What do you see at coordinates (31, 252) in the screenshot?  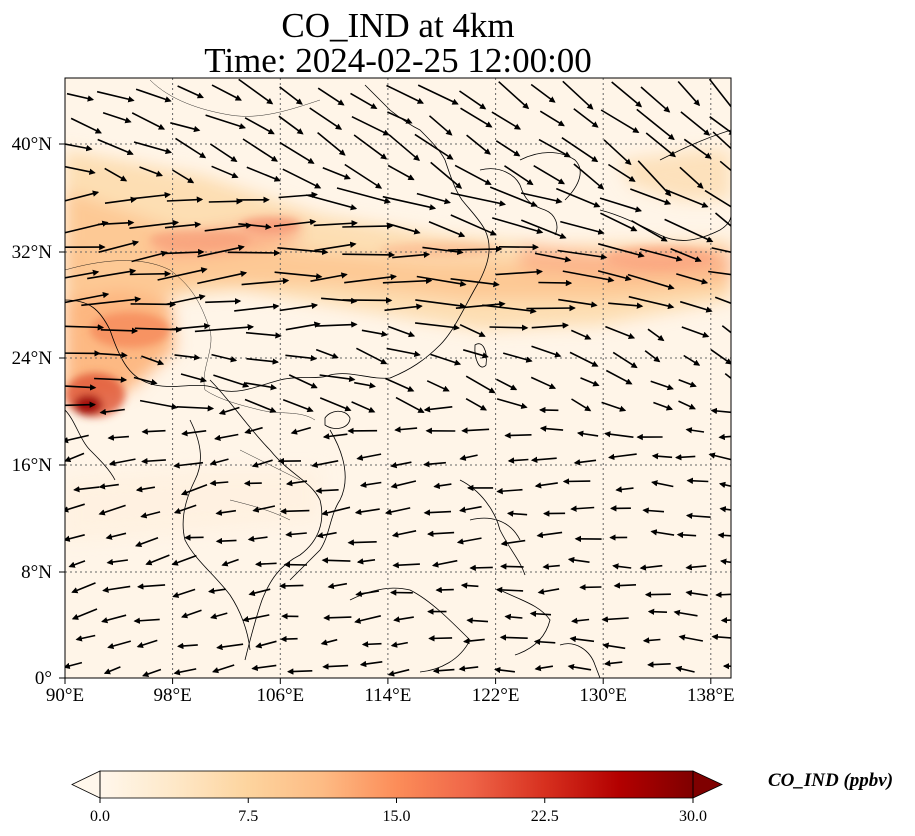 I see `lat-tick-label: 32°N` at bounding box center [31, 252].